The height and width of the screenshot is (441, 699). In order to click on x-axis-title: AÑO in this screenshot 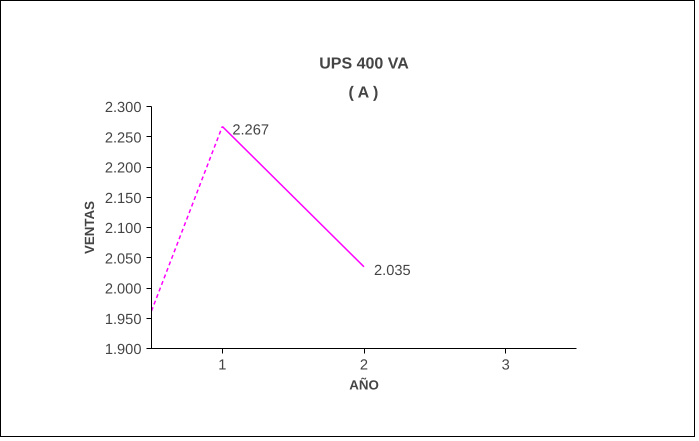, I will do `click(364, 385)`.